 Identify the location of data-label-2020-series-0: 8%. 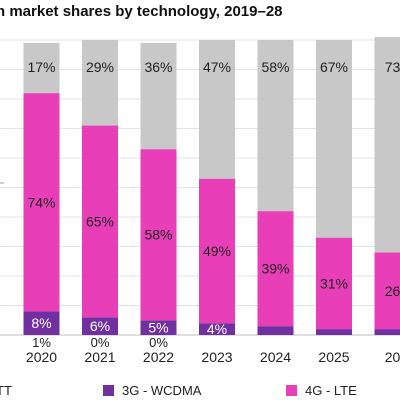
(41, 323).